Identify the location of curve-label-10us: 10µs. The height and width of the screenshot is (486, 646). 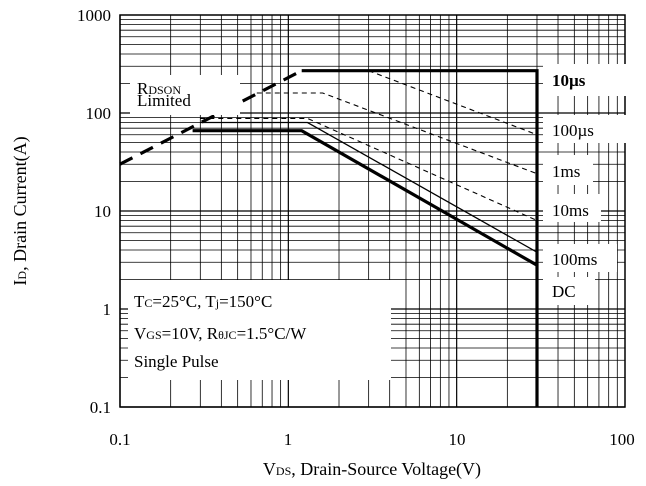
(569, 80).